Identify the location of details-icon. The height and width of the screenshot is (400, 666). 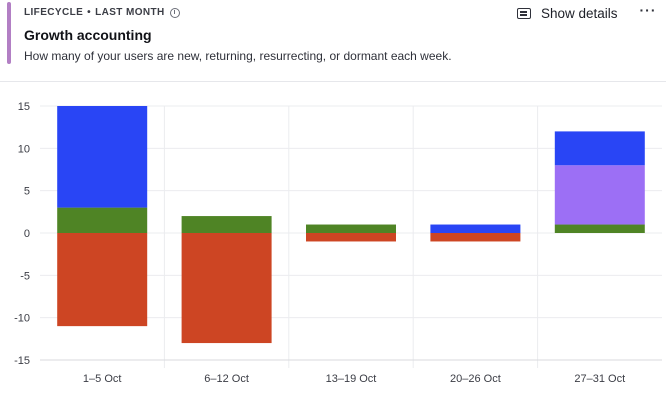
(524, 13).